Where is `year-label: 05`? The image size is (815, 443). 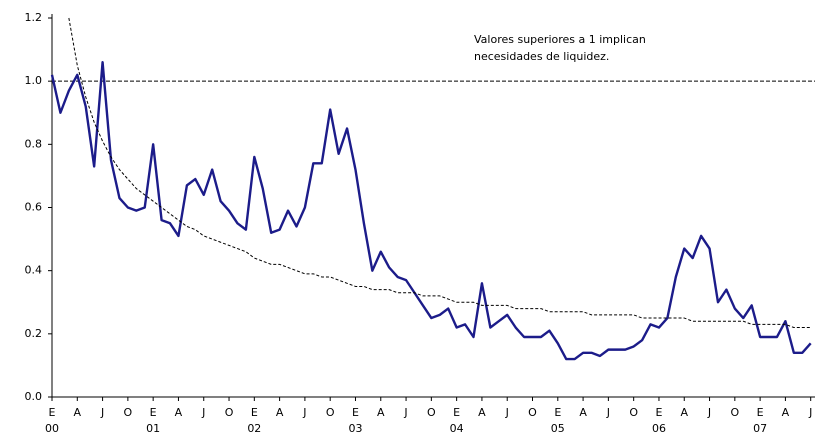
year-label: 05 is located at coordinates (558, 428).